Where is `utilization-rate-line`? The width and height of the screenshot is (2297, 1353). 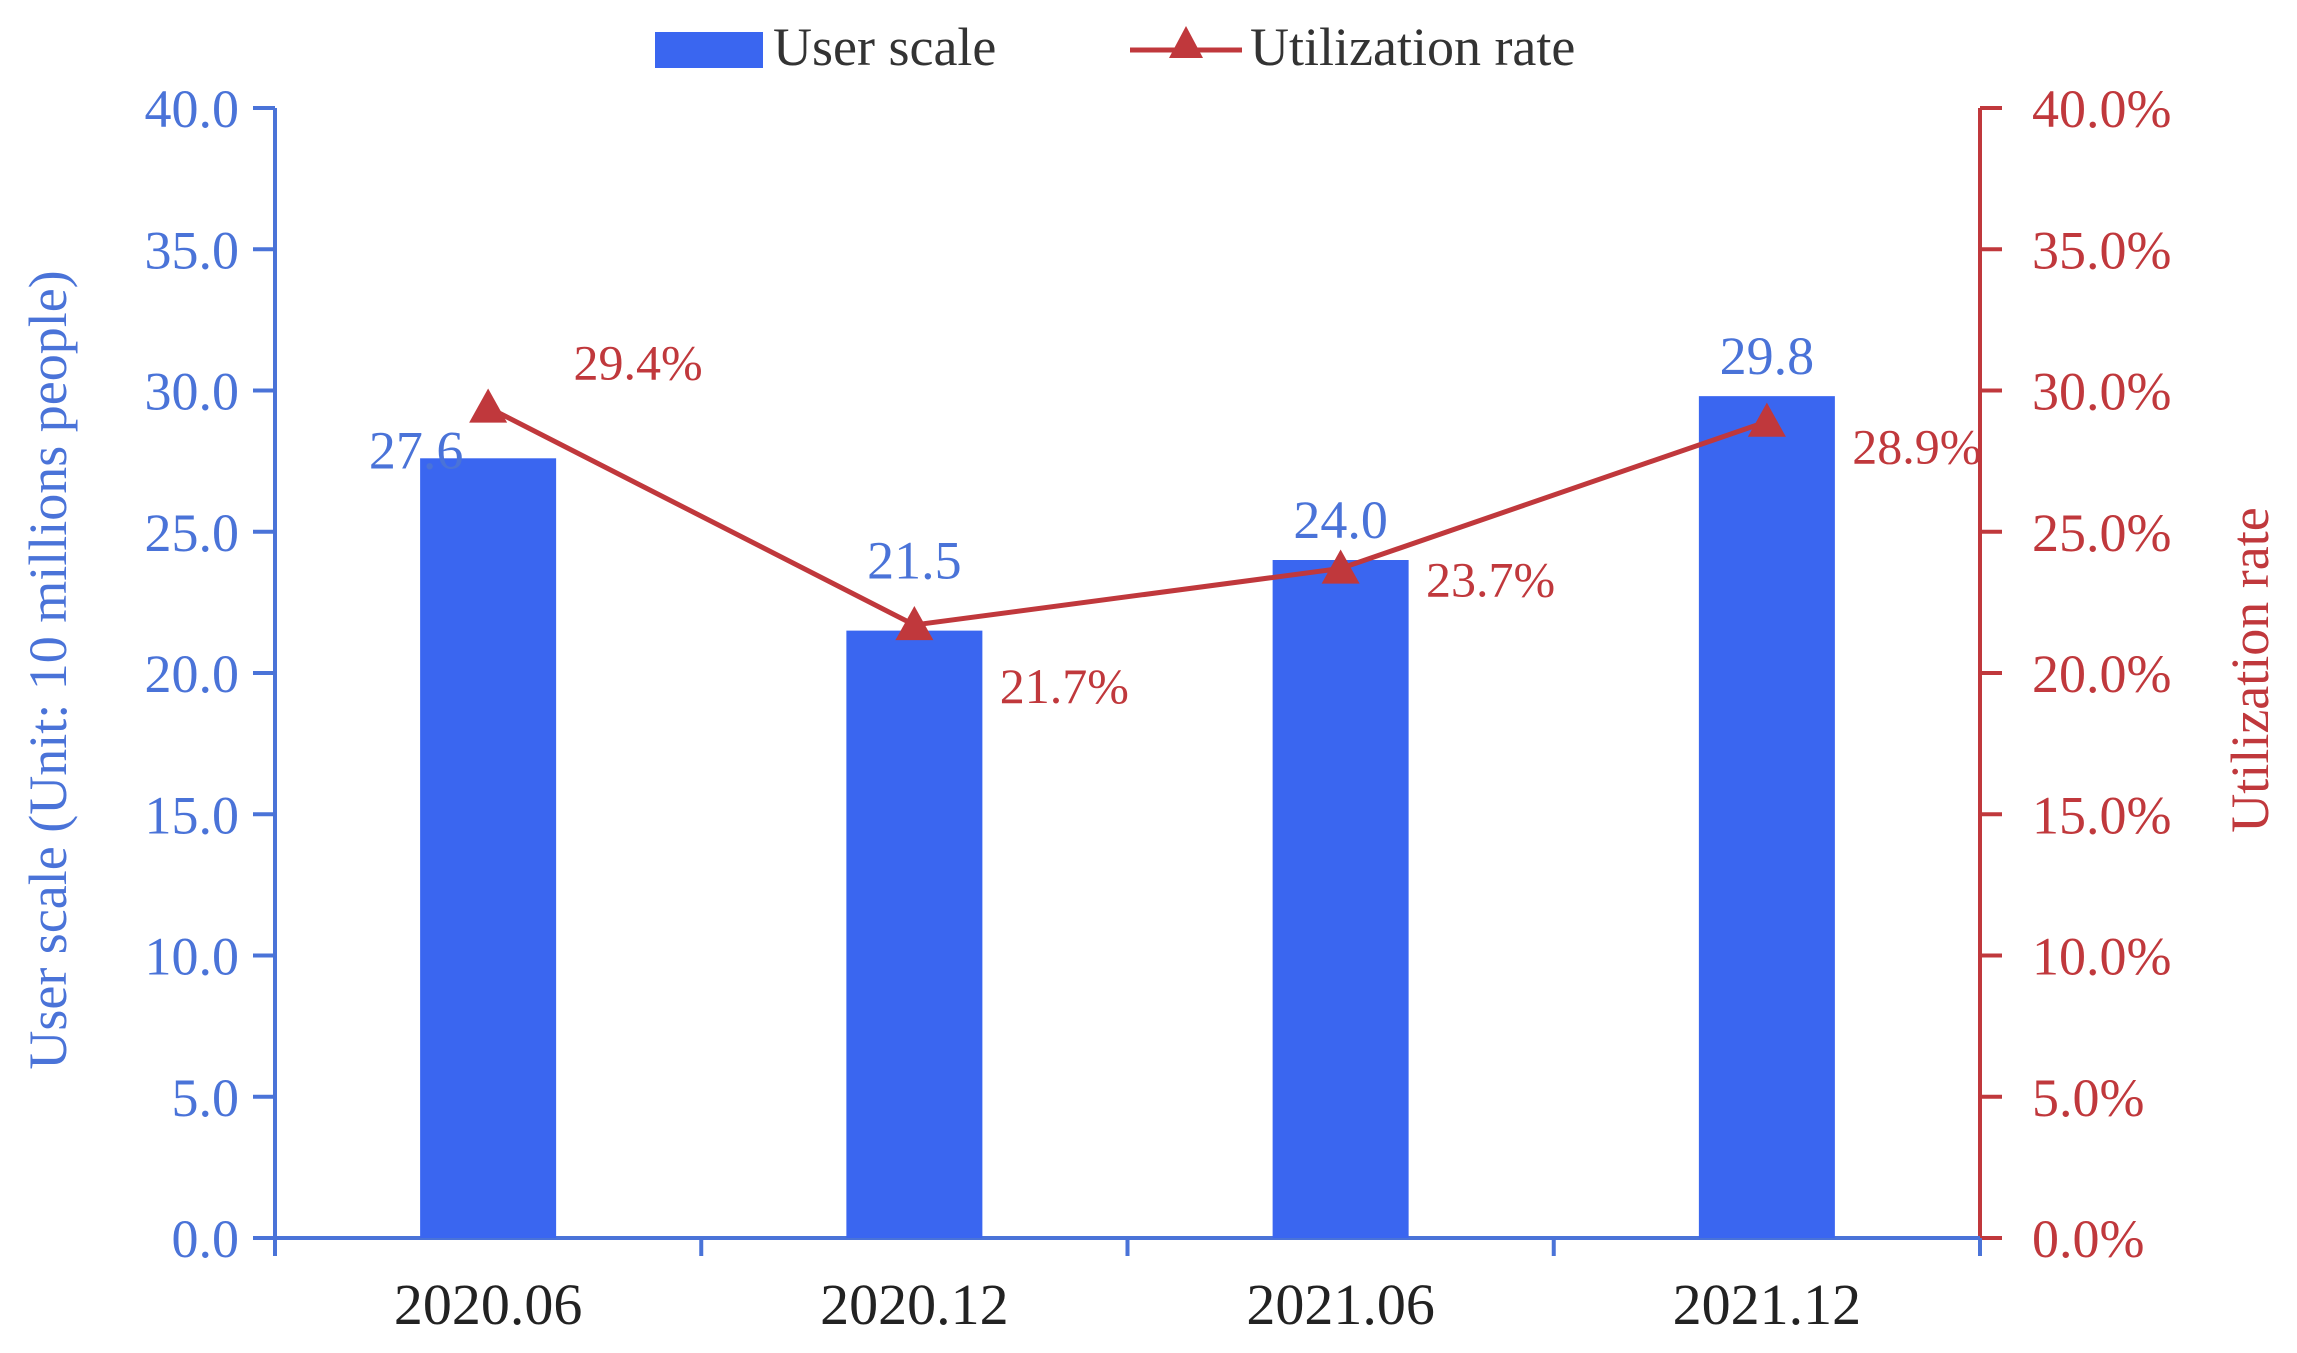
utilization-rate-line is located at coordinates (1127, 516).